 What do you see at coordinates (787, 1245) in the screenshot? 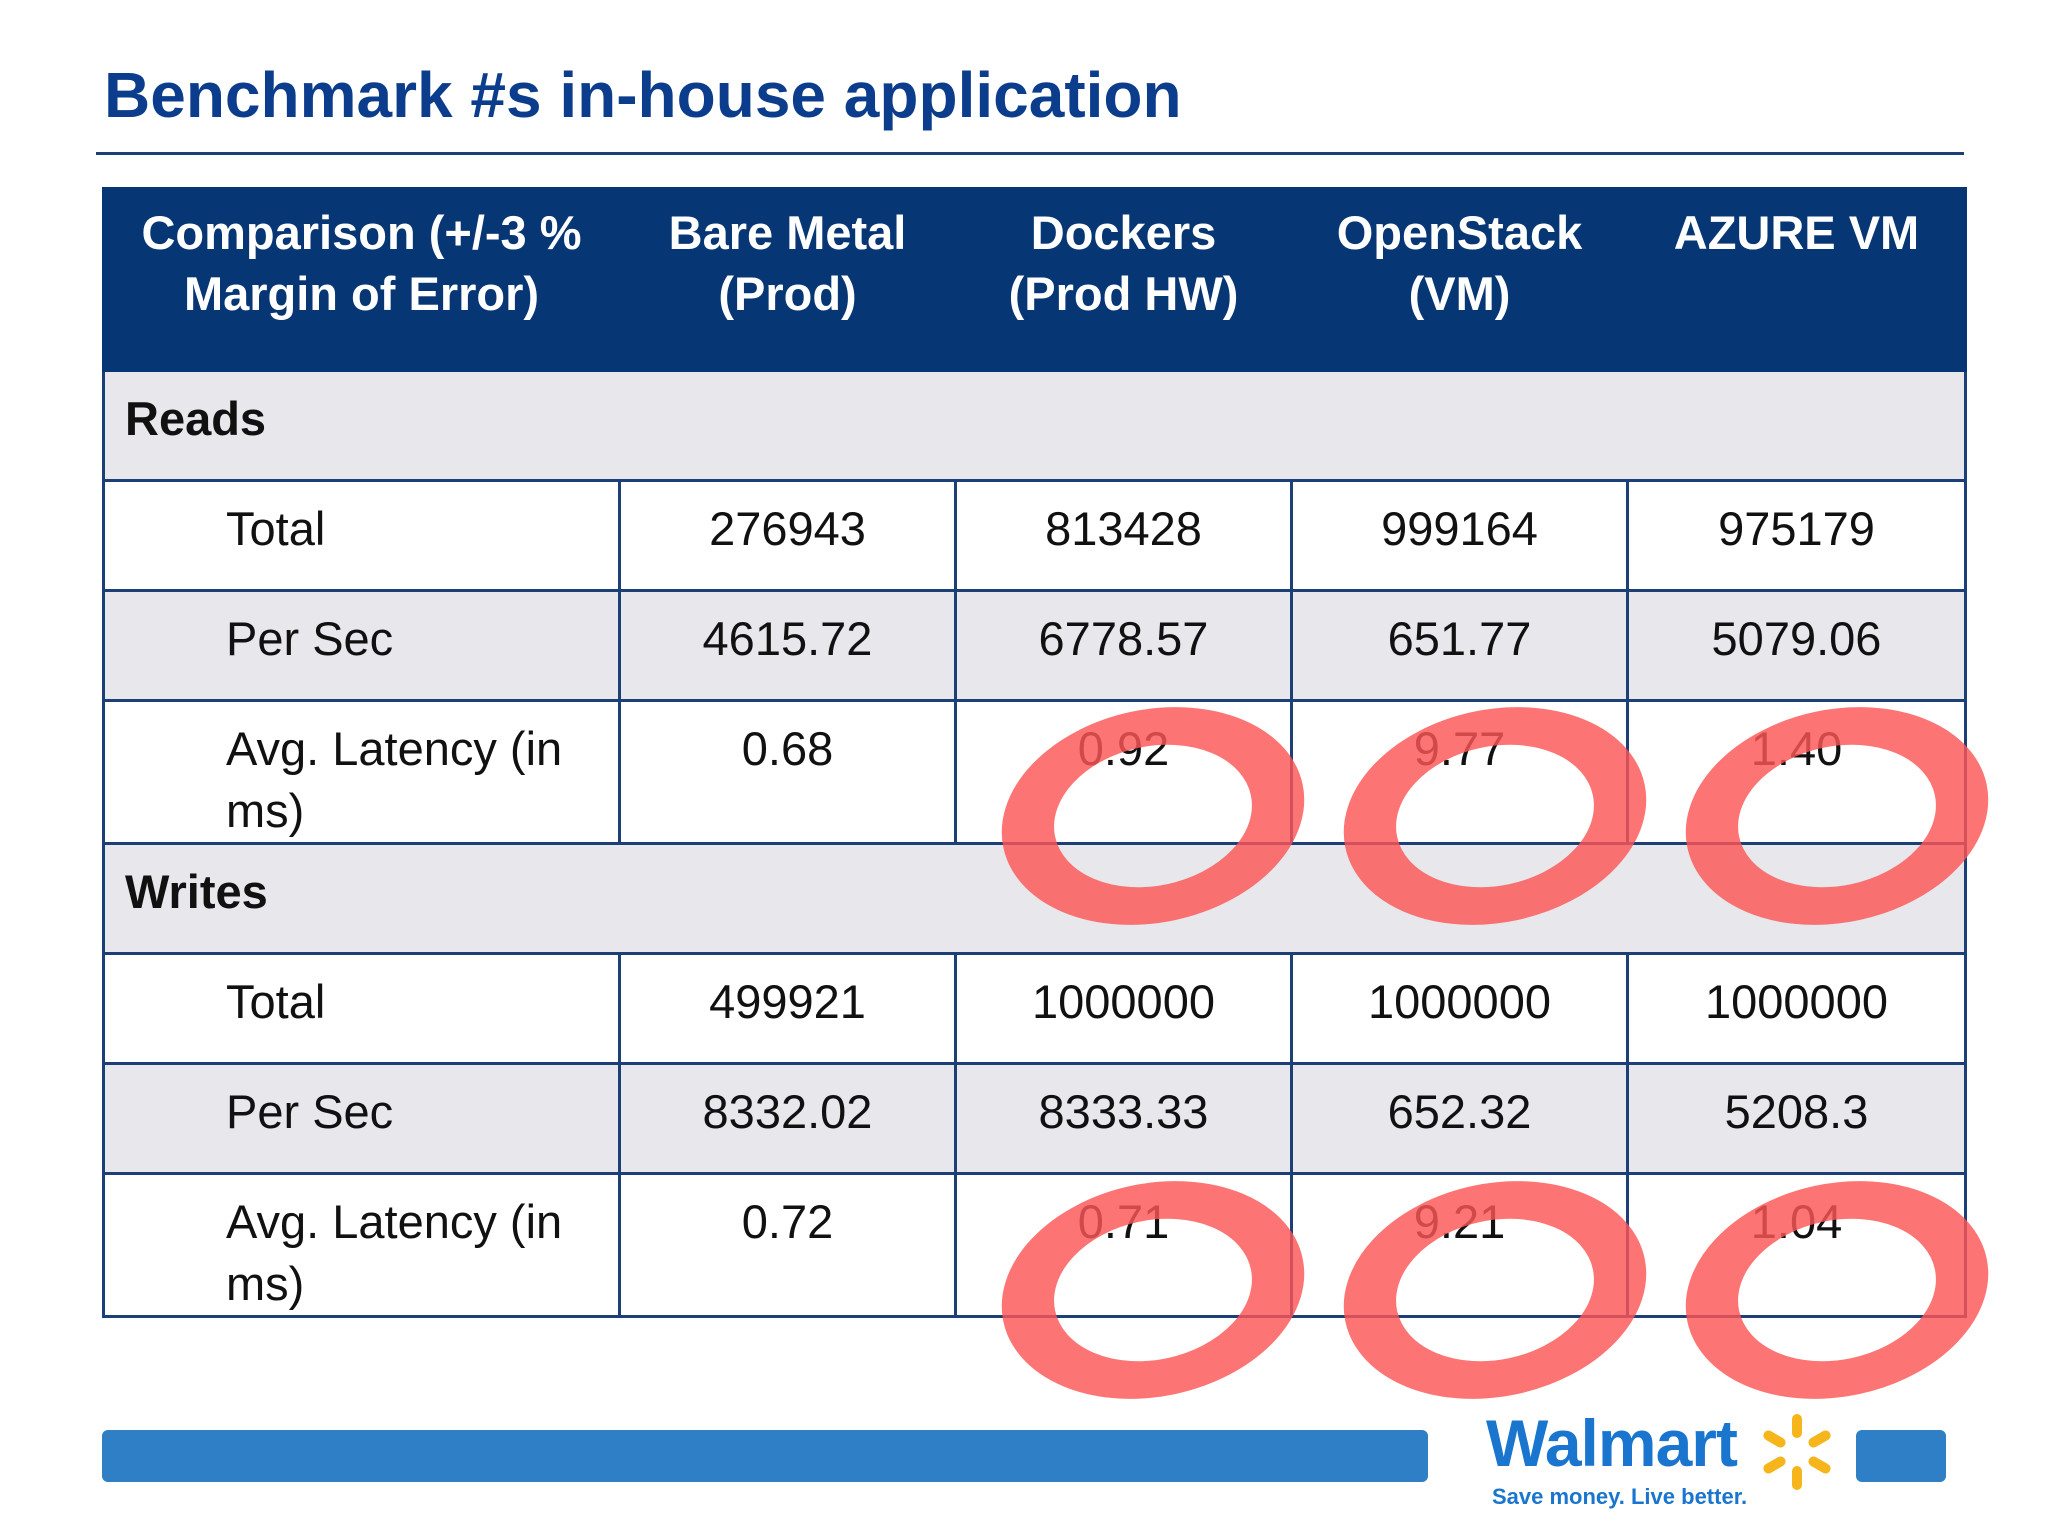
I see `cell-value: 0.72` at bounding box center [787, 1245].